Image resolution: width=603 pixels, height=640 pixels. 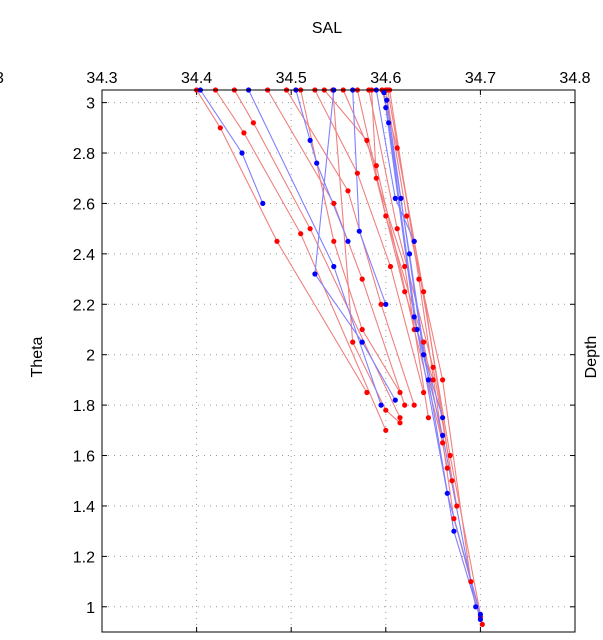 I want to click on y-tick-label: 2.6, so click(x=84, y=204).